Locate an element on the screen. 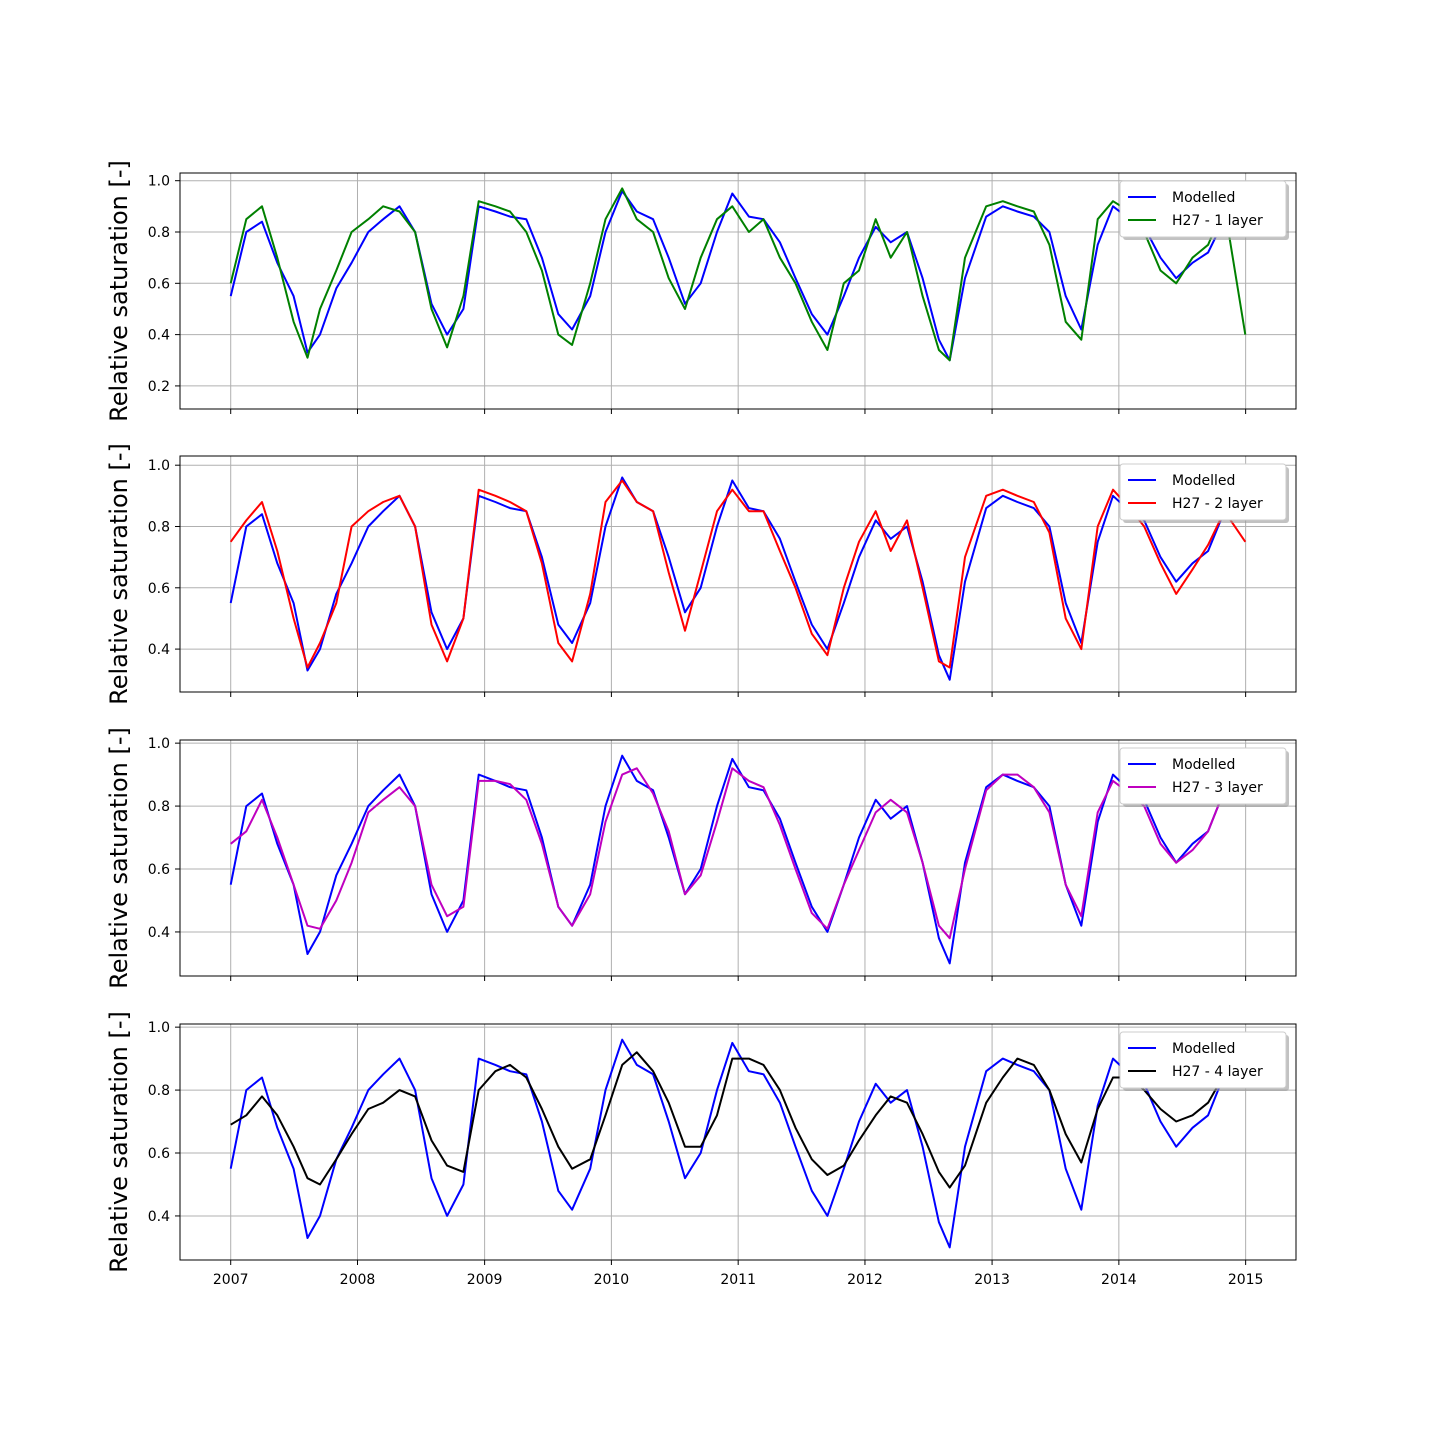 The image size is (1440, 1440). legend: Modelled H27 - 2 layer is located at coordinates (1204, 493).